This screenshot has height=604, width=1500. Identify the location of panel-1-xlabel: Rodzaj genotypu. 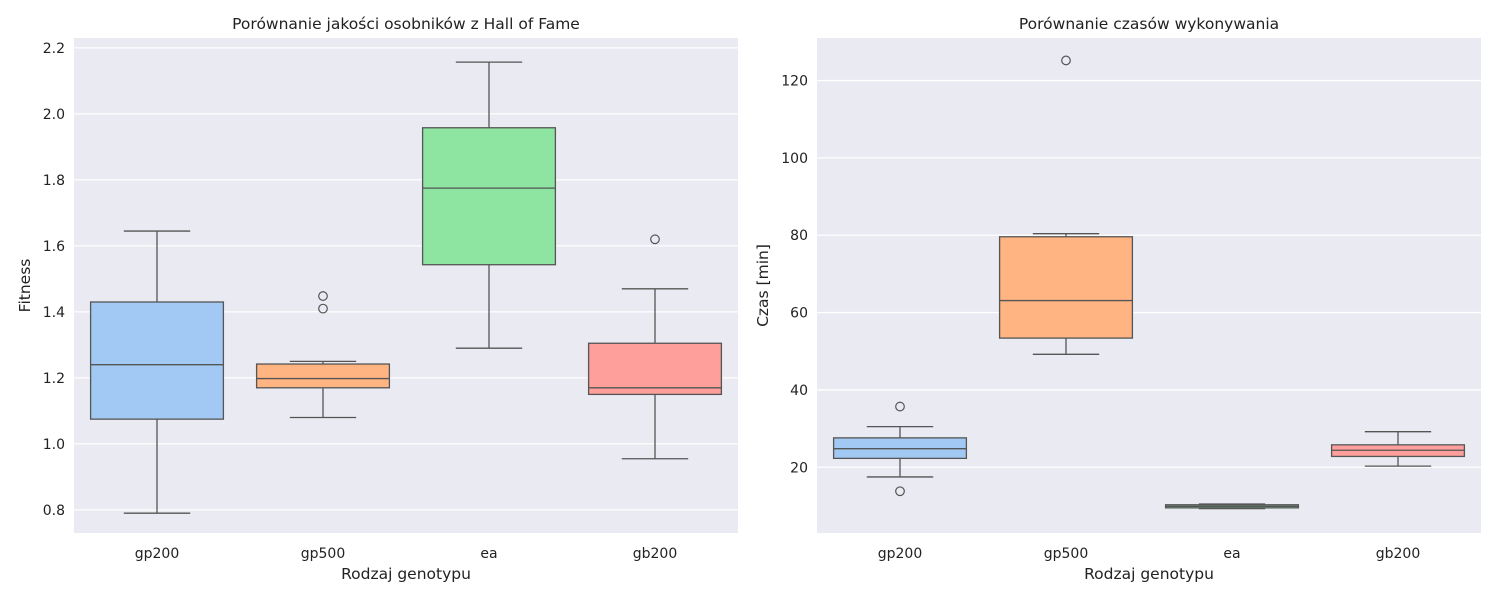
(406, 574).